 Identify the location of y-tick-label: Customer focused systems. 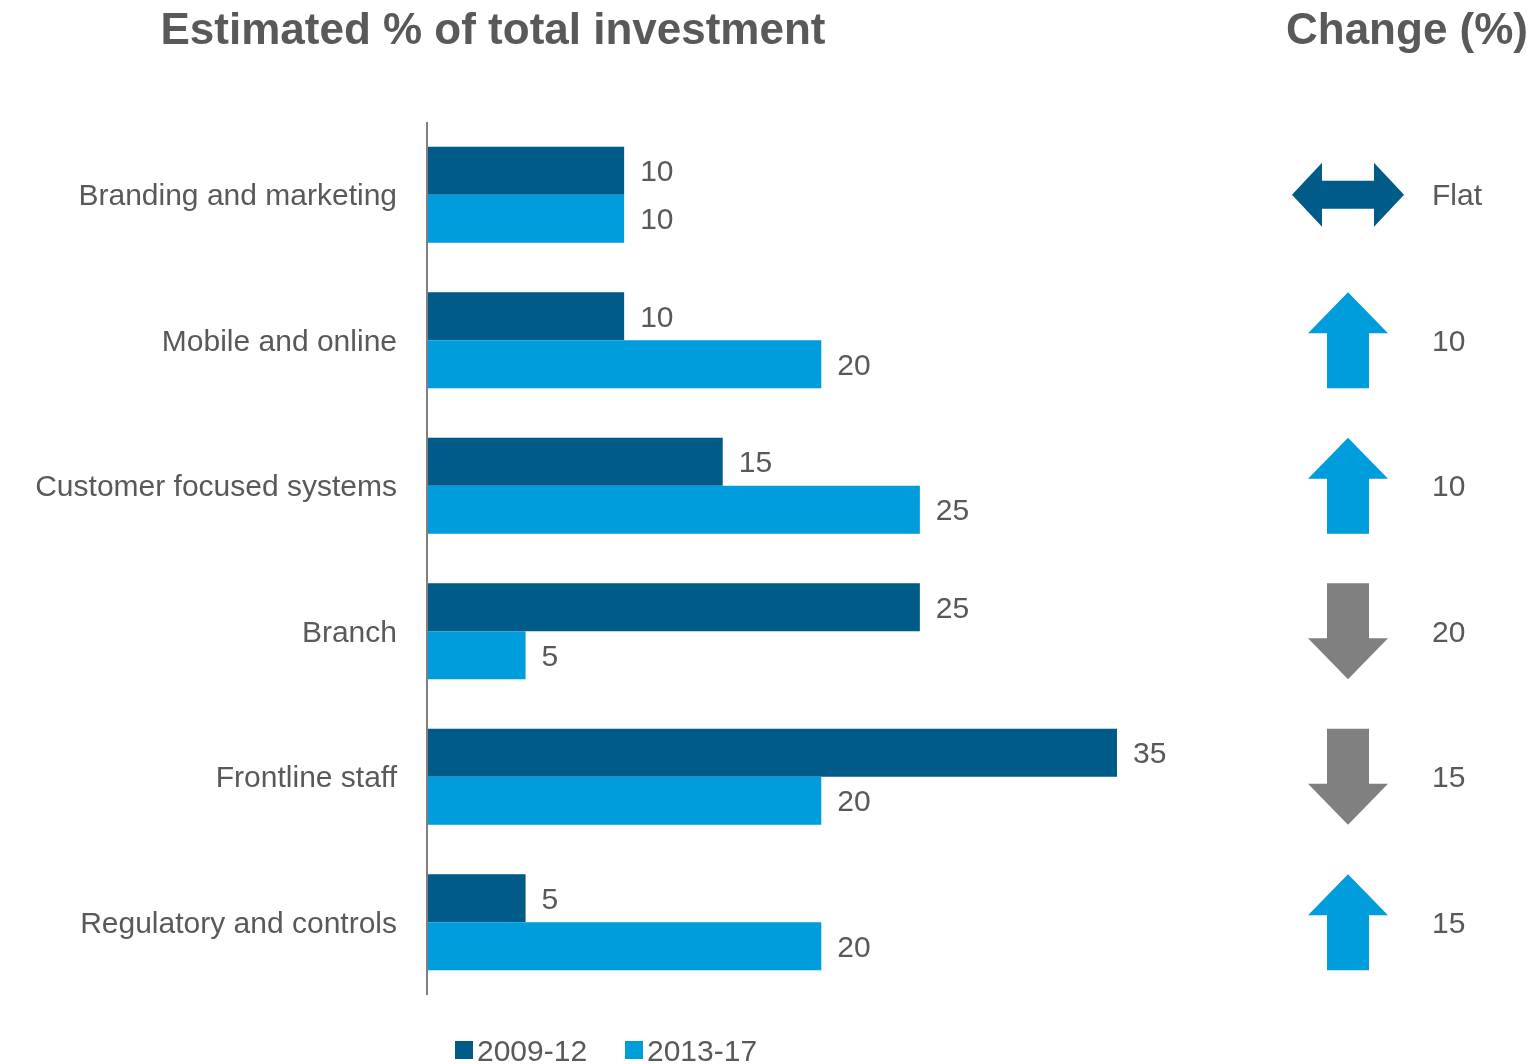
(216, 486).